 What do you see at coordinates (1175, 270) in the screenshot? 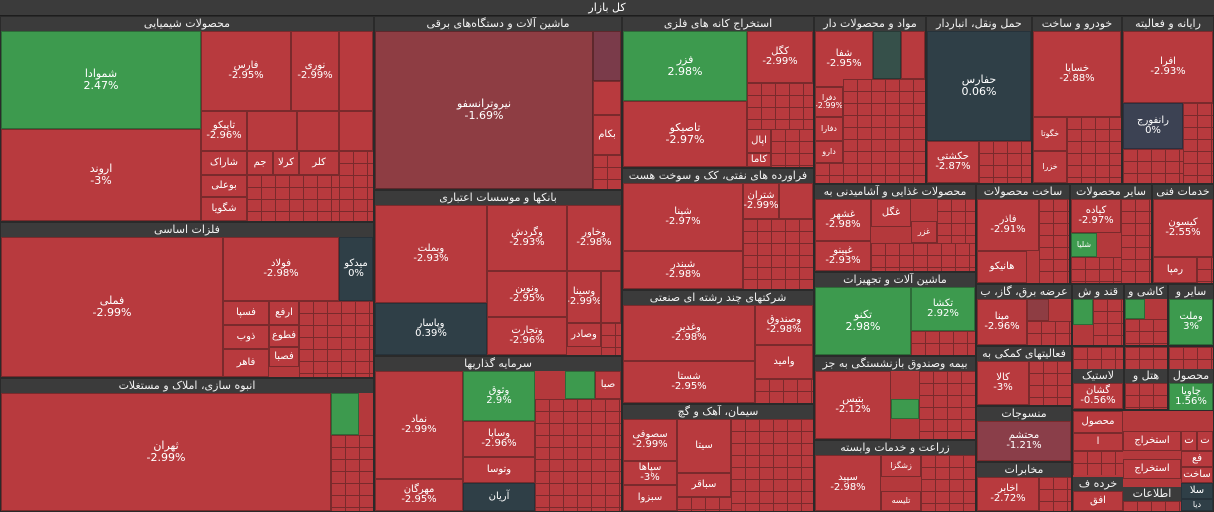
I see `tile-rampa: رمپا` at bounding box center [1175, 270].